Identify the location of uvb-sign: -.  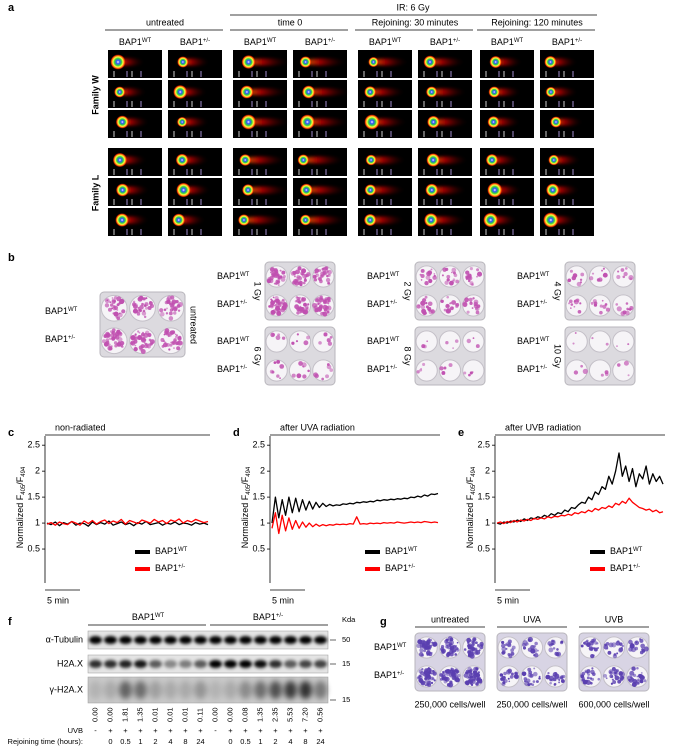
(215, 730).